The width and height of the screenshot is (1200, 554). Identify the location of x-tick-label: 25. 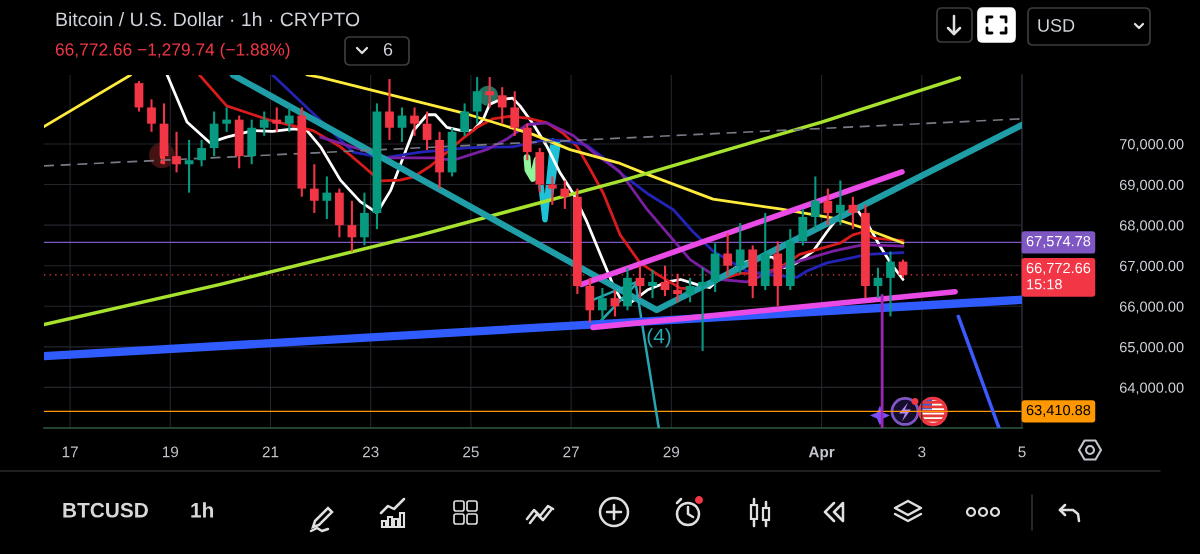
(471, 452).